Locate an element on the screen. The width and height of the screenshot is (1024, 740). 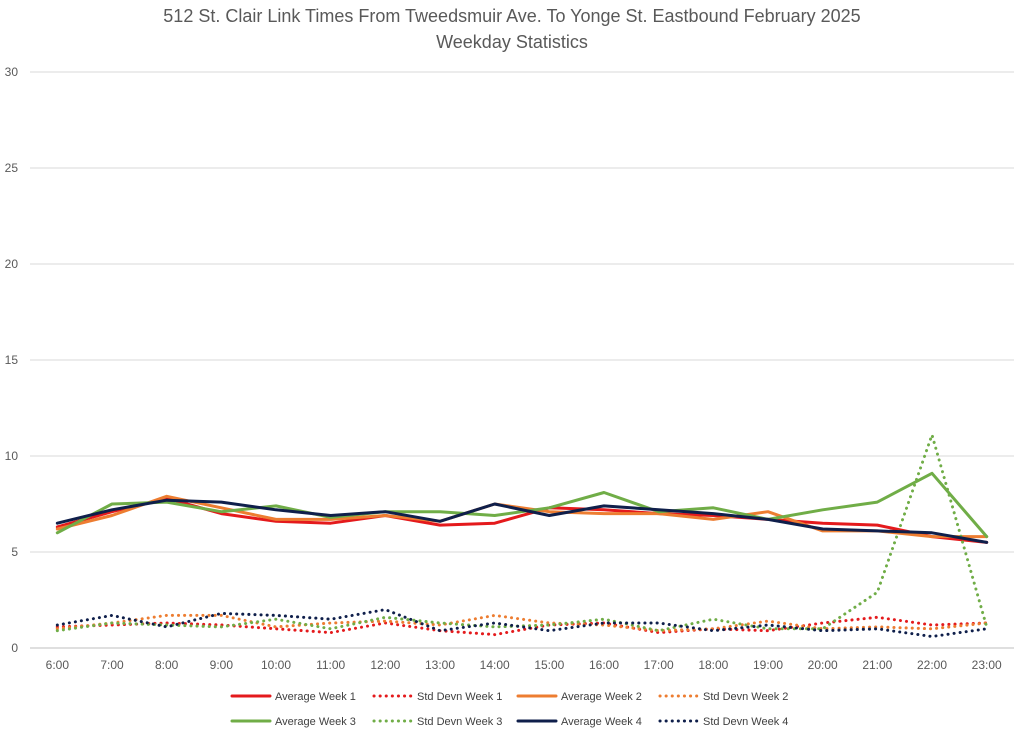
x-tick-label: 9:00 is located at coordinates (222, 665).